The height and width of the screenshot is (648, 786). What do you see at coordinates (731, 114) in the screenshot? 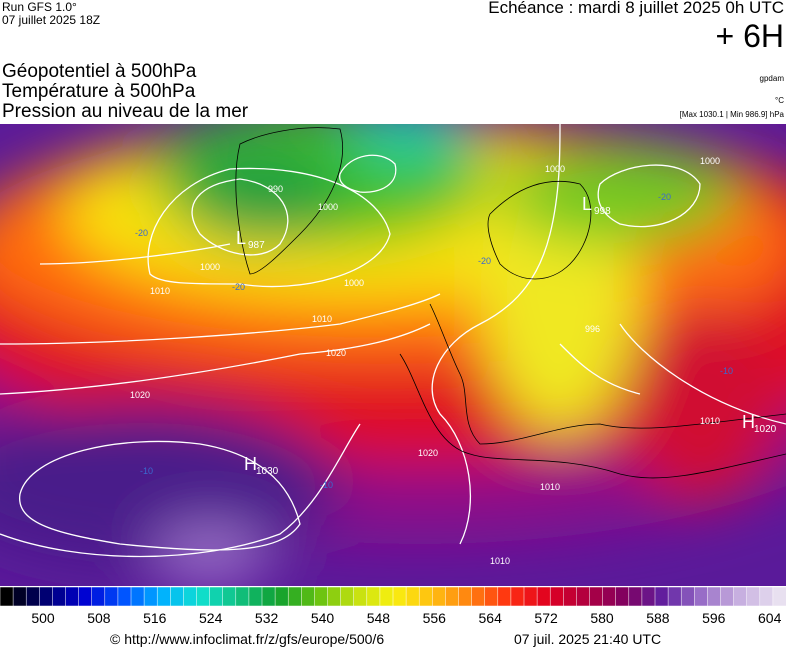
I see `pressure-range: [Max 1030.1 | Min 986.9] hPa` at bounding box center [731, 114].